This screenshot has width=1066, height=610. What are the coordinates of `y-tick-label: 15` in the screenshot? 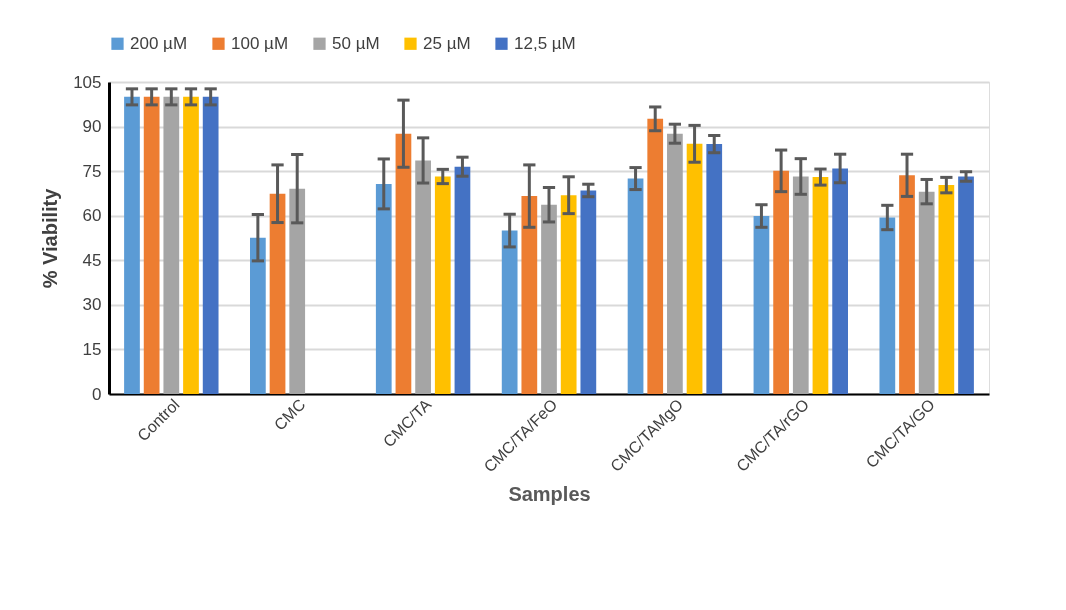 It's located at (92, 349).